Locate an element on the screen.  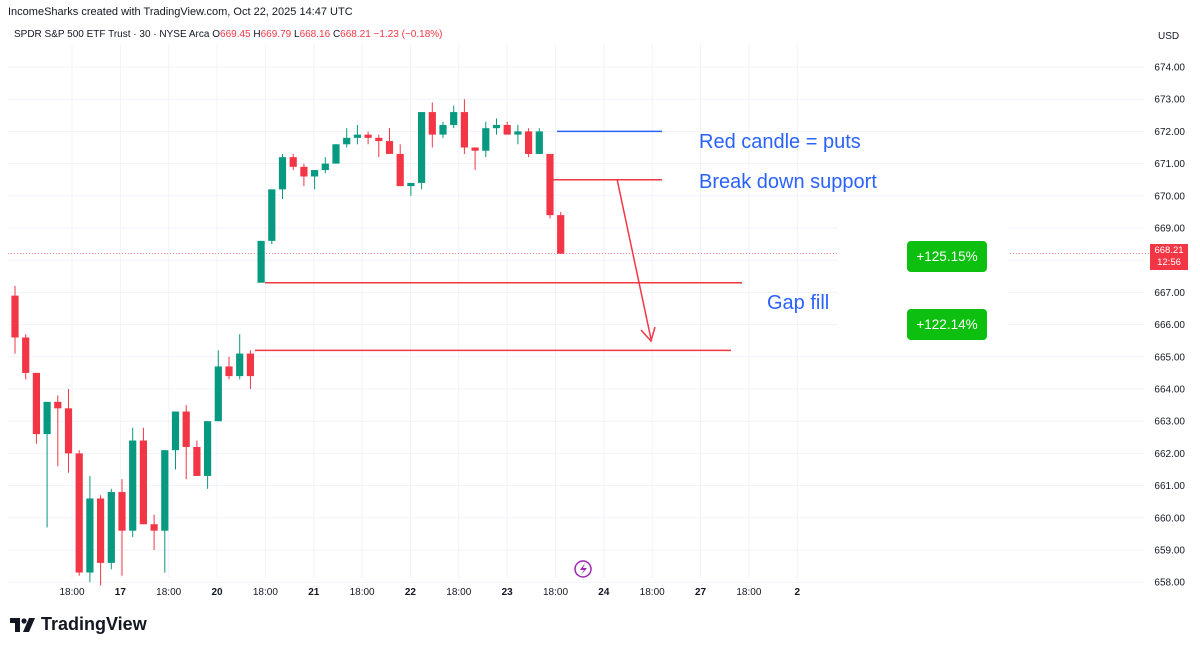
price-tick-label: 658.00 is located at coordinates (1169, 583).